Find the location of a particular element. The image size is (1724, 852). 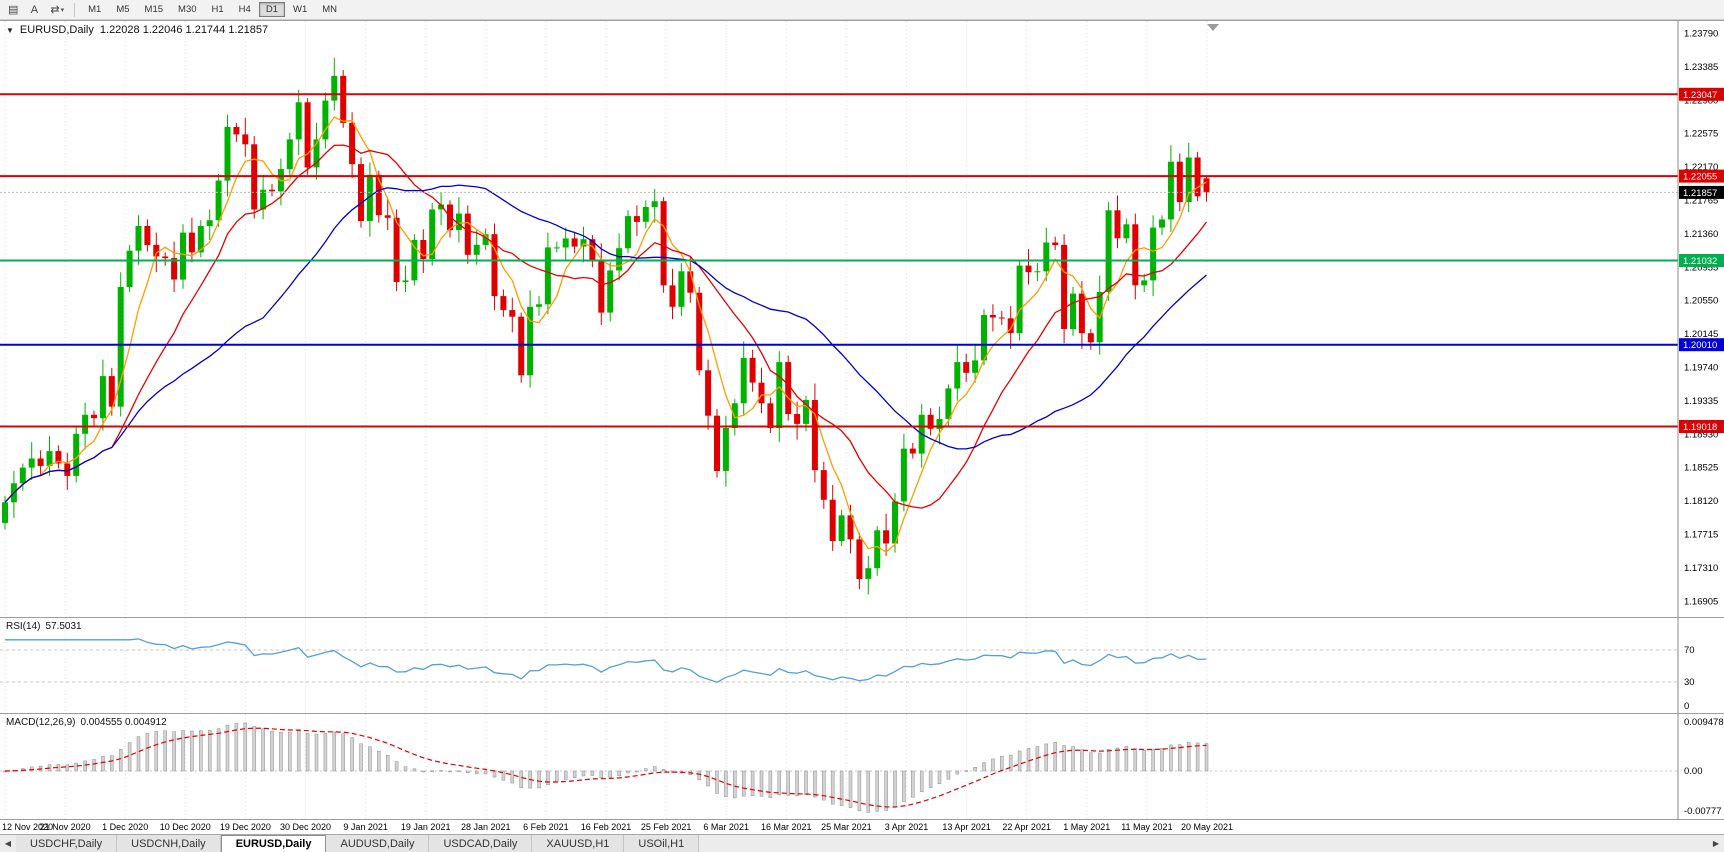

time-axis-label: 12 Nov 2020 is located at coordinates (28, 827).